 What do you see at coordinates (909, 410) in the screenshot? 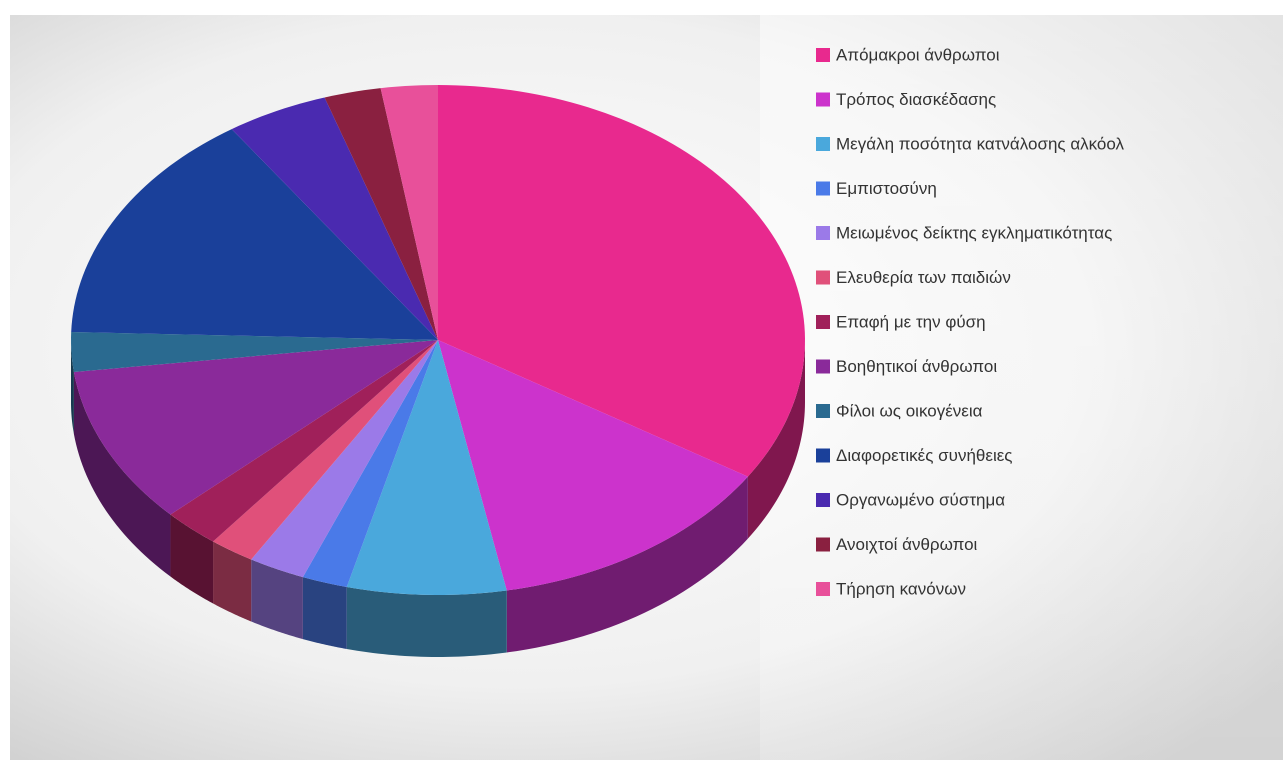
I see `legend-label: Φίλοι ως οικογένεια` at bounding box center [909, 410].